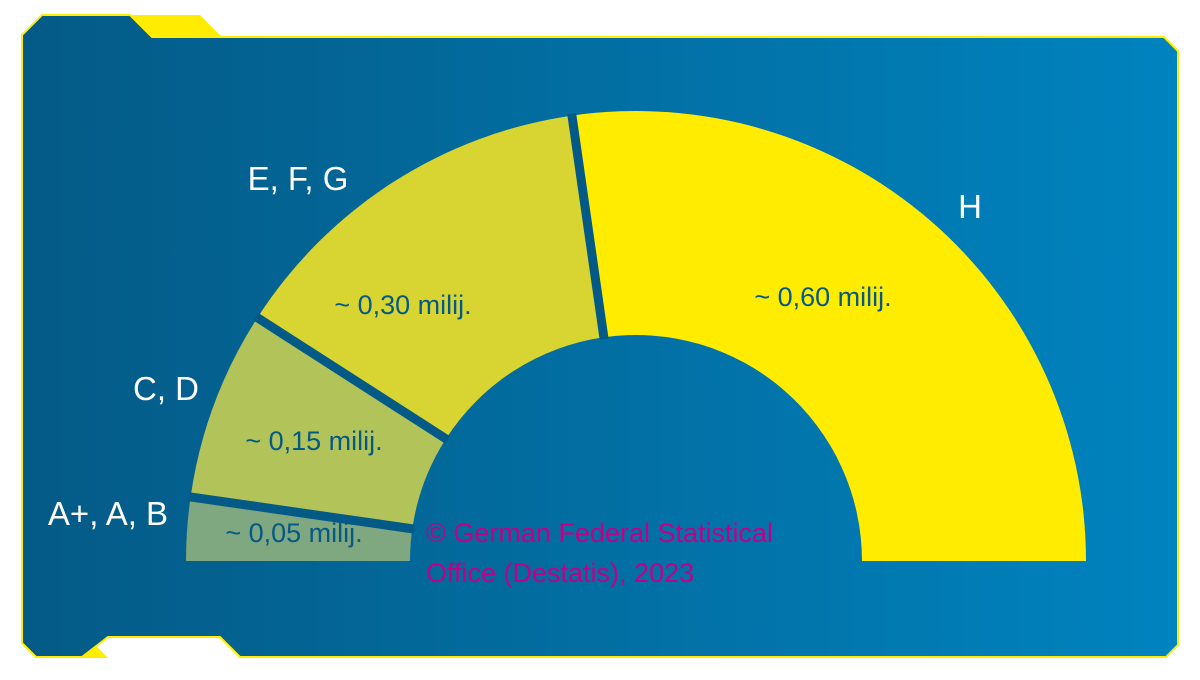 The height and width of the screenshot is (680, 1200). What do you see at coordinates (970, 206) in the screenshot?
I see `category-label-h: H` at bounding box center [970, 206].